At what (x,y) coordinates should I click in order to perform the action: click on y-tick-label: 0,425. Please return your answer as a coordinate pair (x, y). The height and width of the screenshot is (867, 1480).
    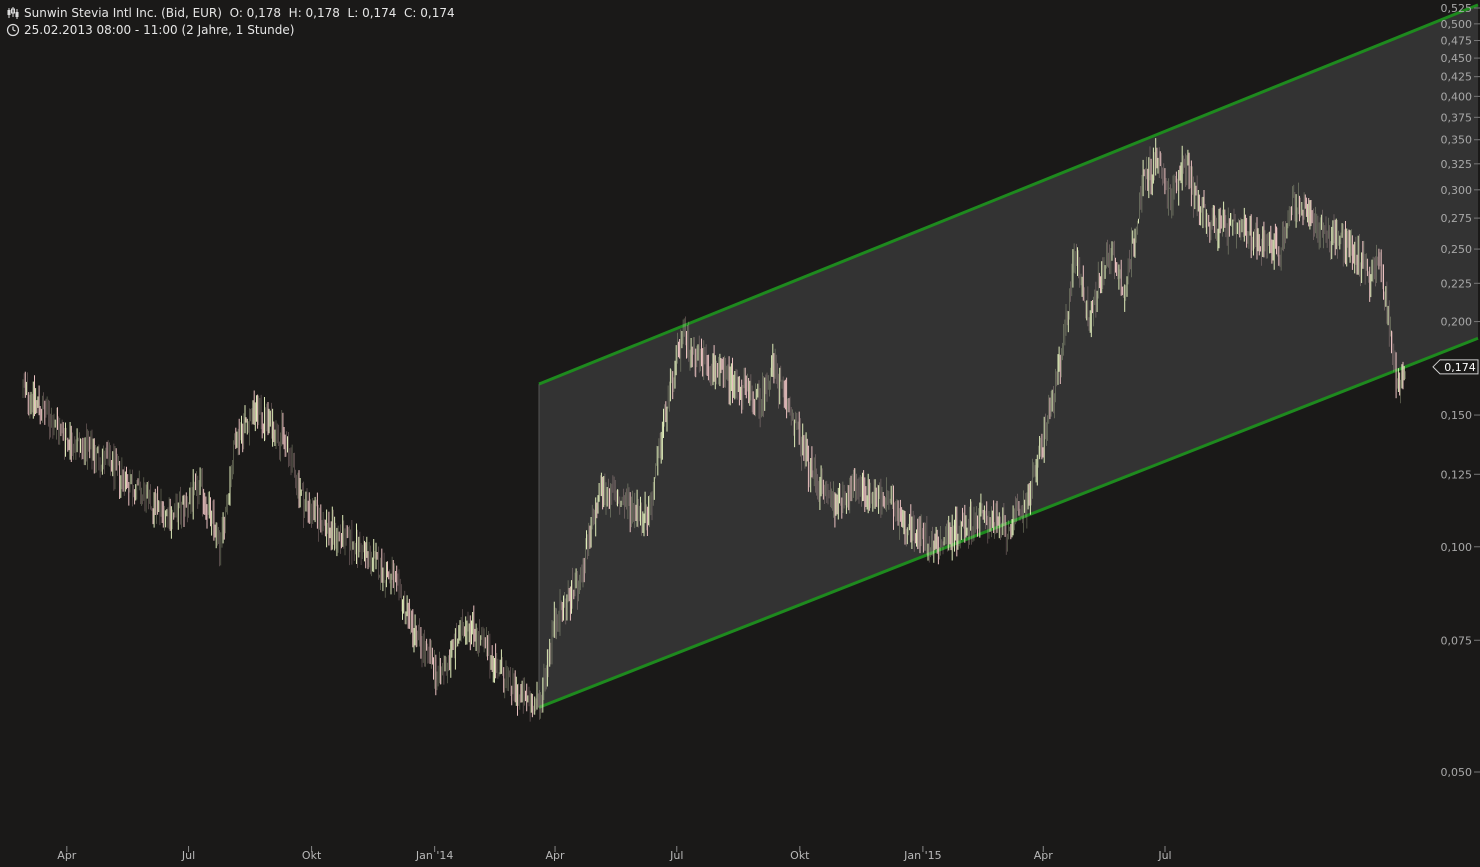
    Looking at the image, I should click on (1457, 77).